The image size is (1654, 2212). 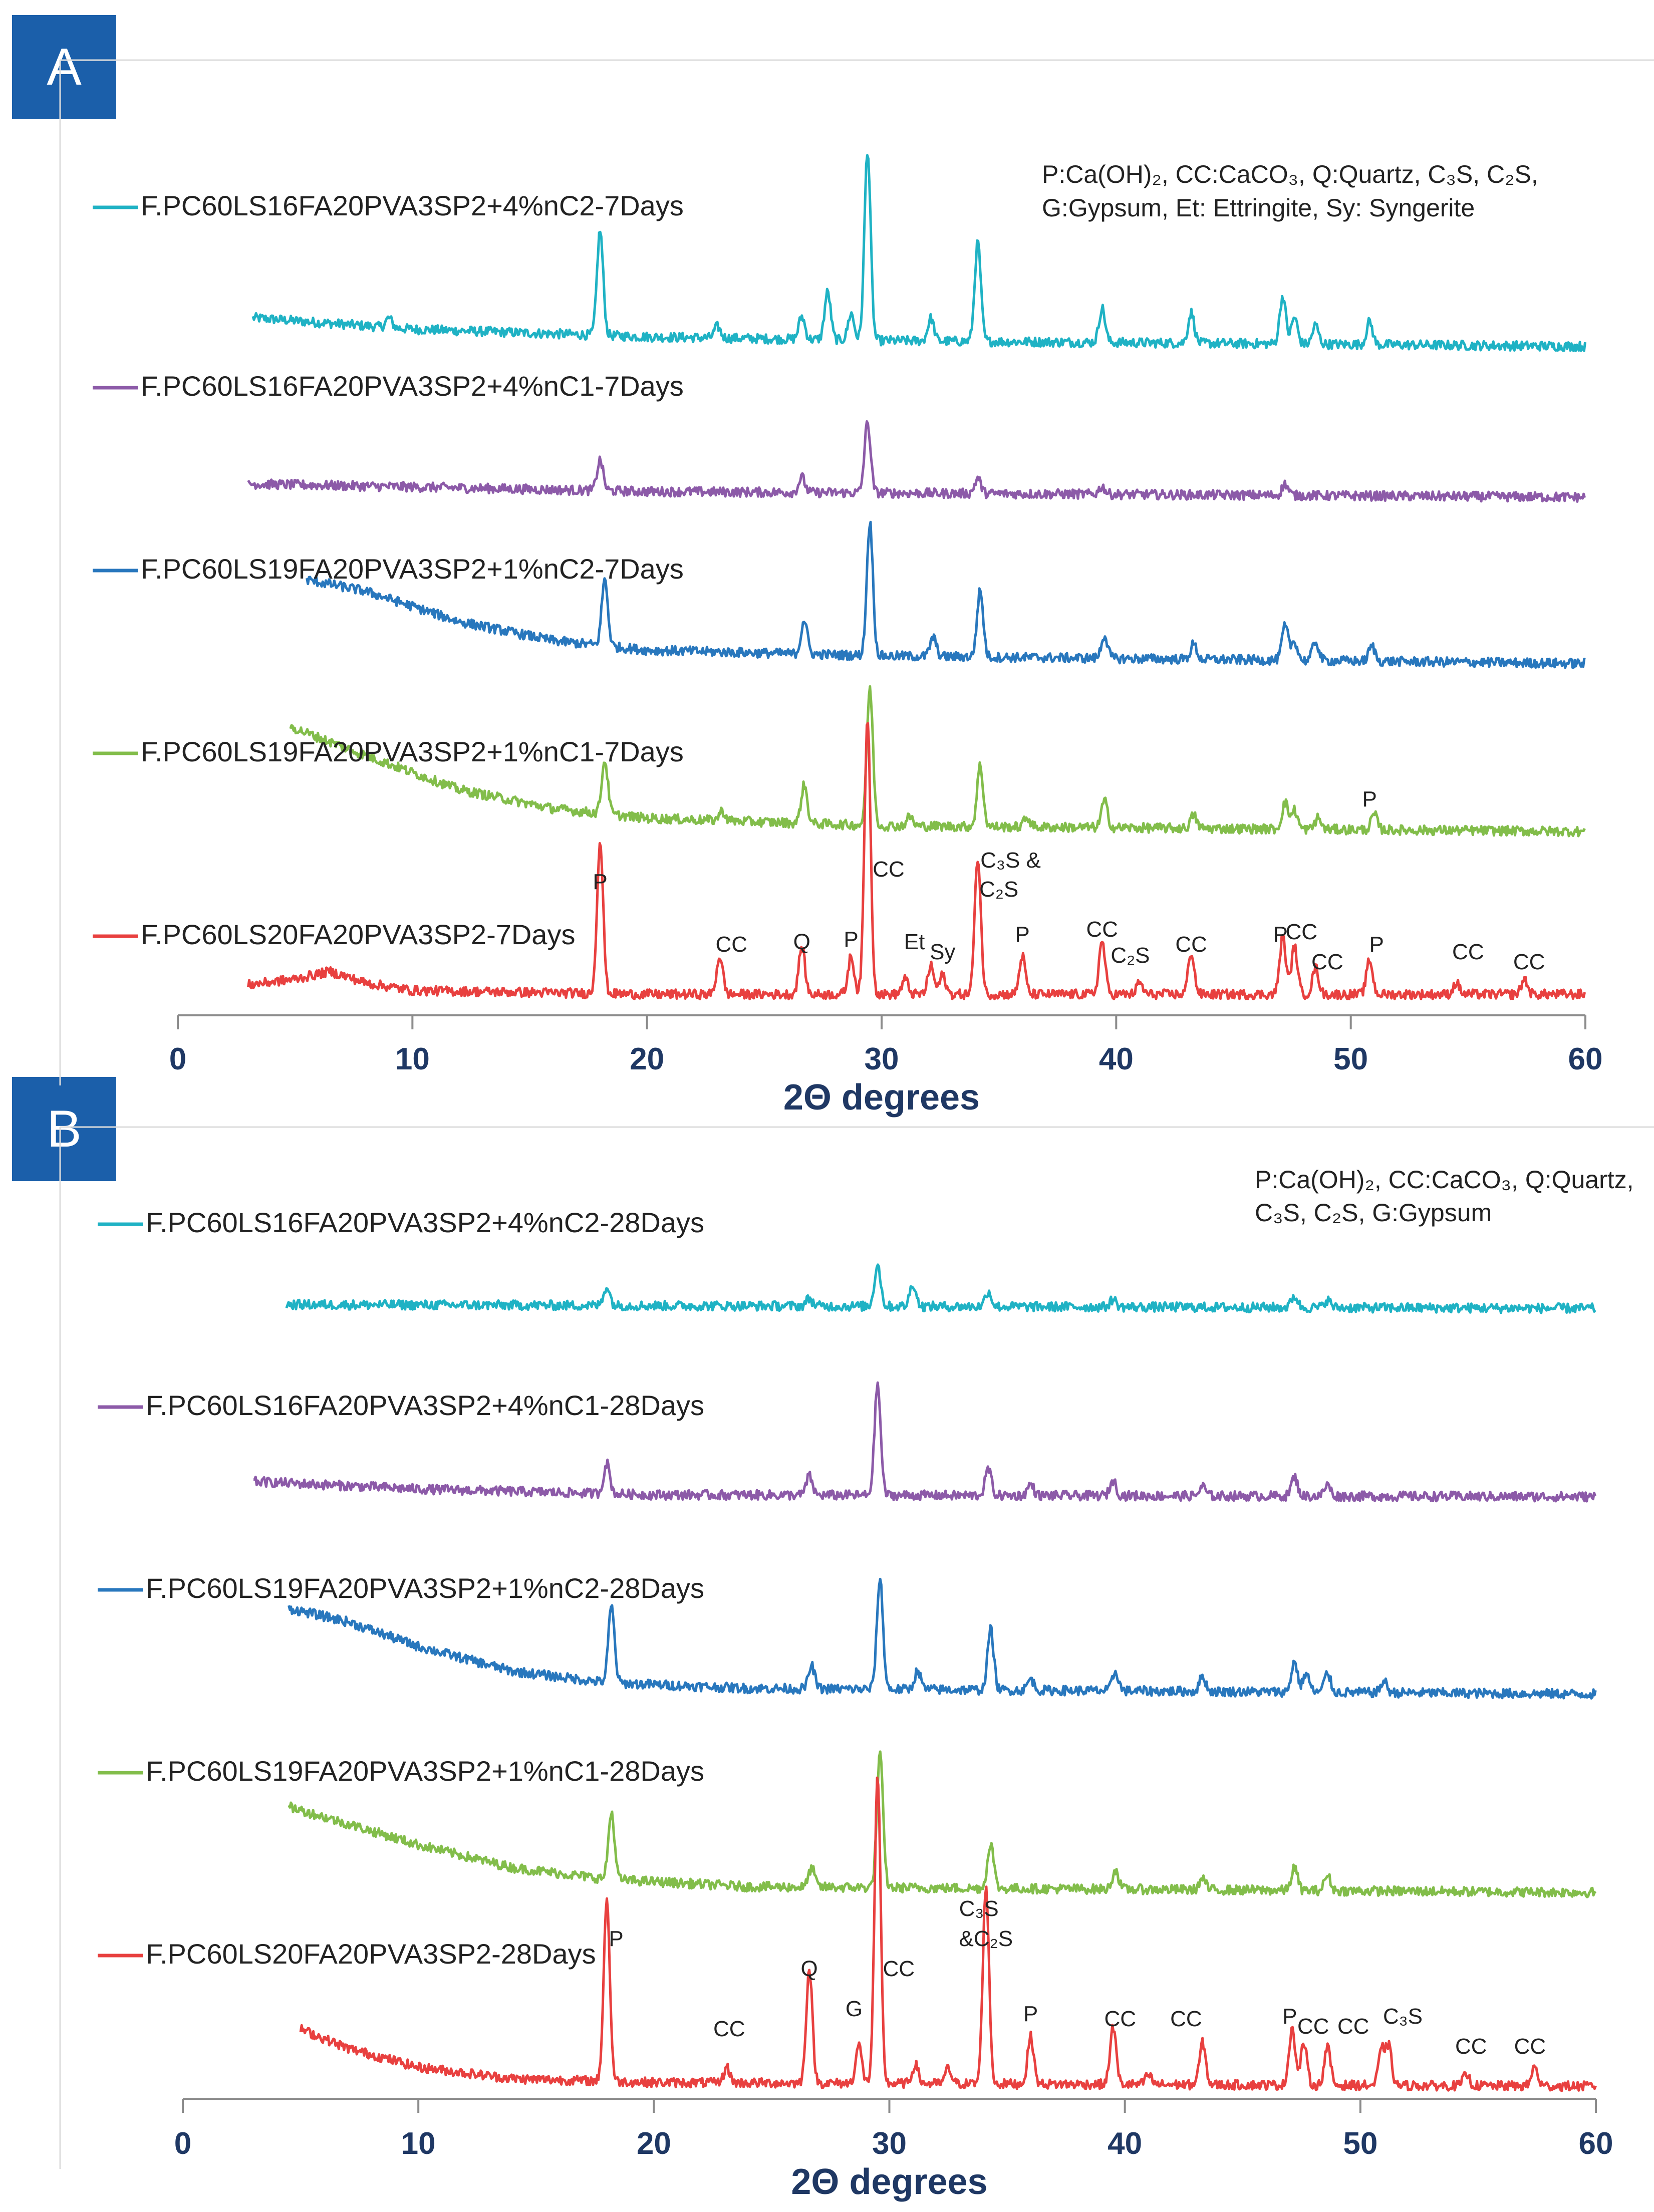 What do you see at coordinates (914, 942) in the screenshot?
I see `peak-annotation: Et` at bounding box center [914, 942].